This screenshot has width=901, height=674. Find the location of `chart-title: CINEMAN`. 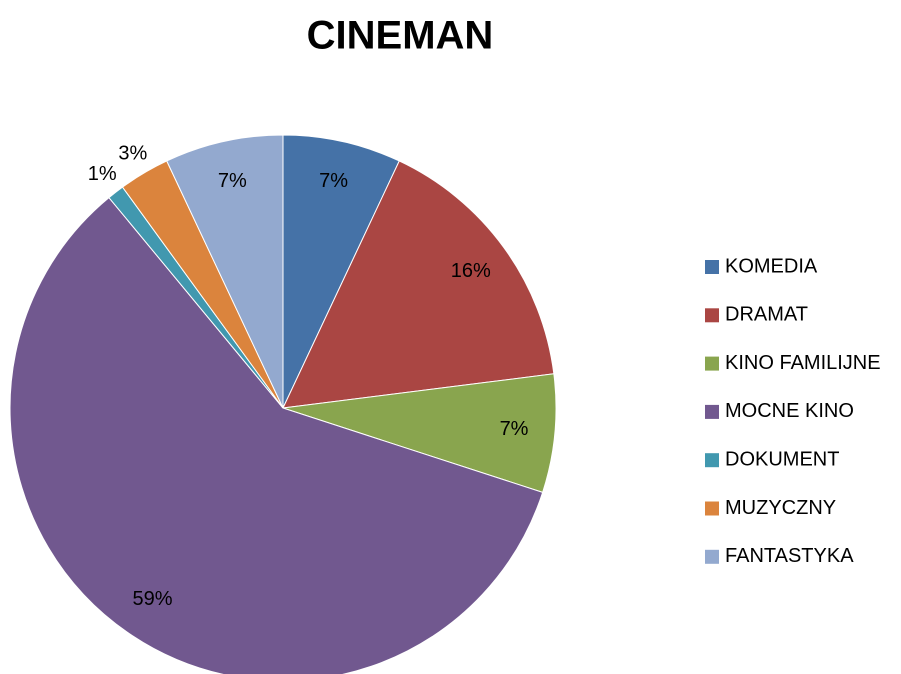

chart-title: CINEMAN is located at coordinates (400, 36).